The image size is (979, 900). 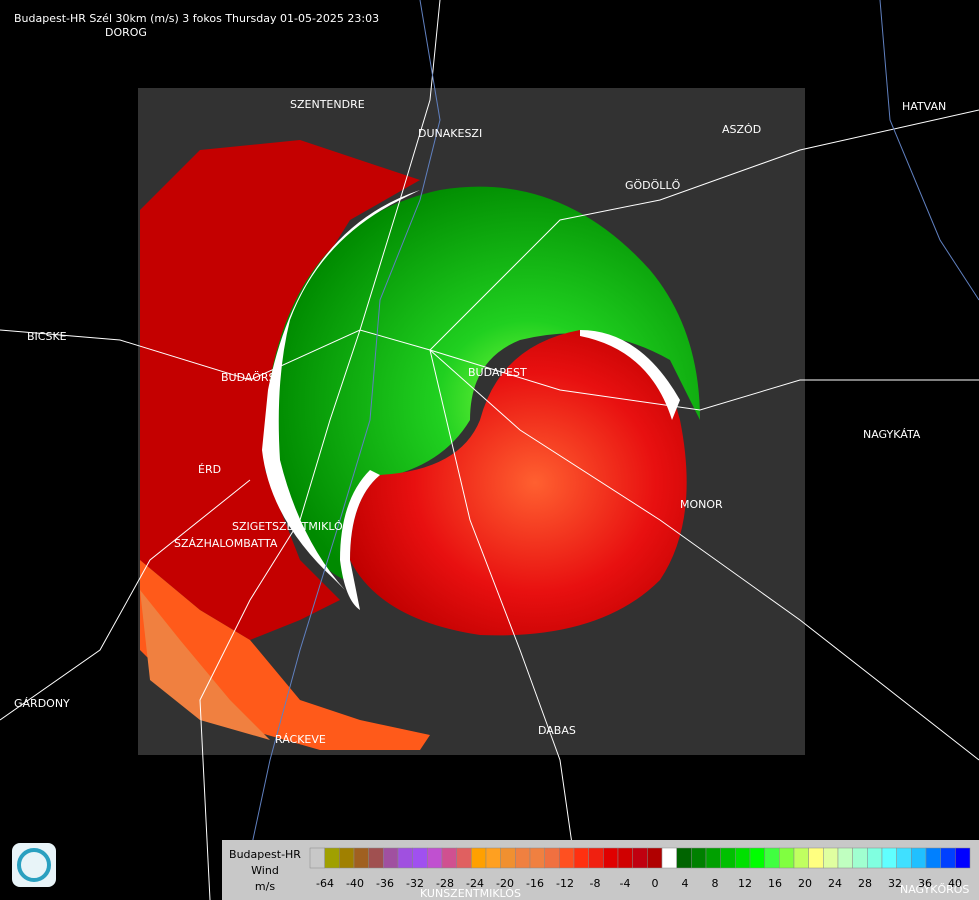 I want to click on legend-title: Budapest-HR Wind m/s, so click(x=265, y=870).